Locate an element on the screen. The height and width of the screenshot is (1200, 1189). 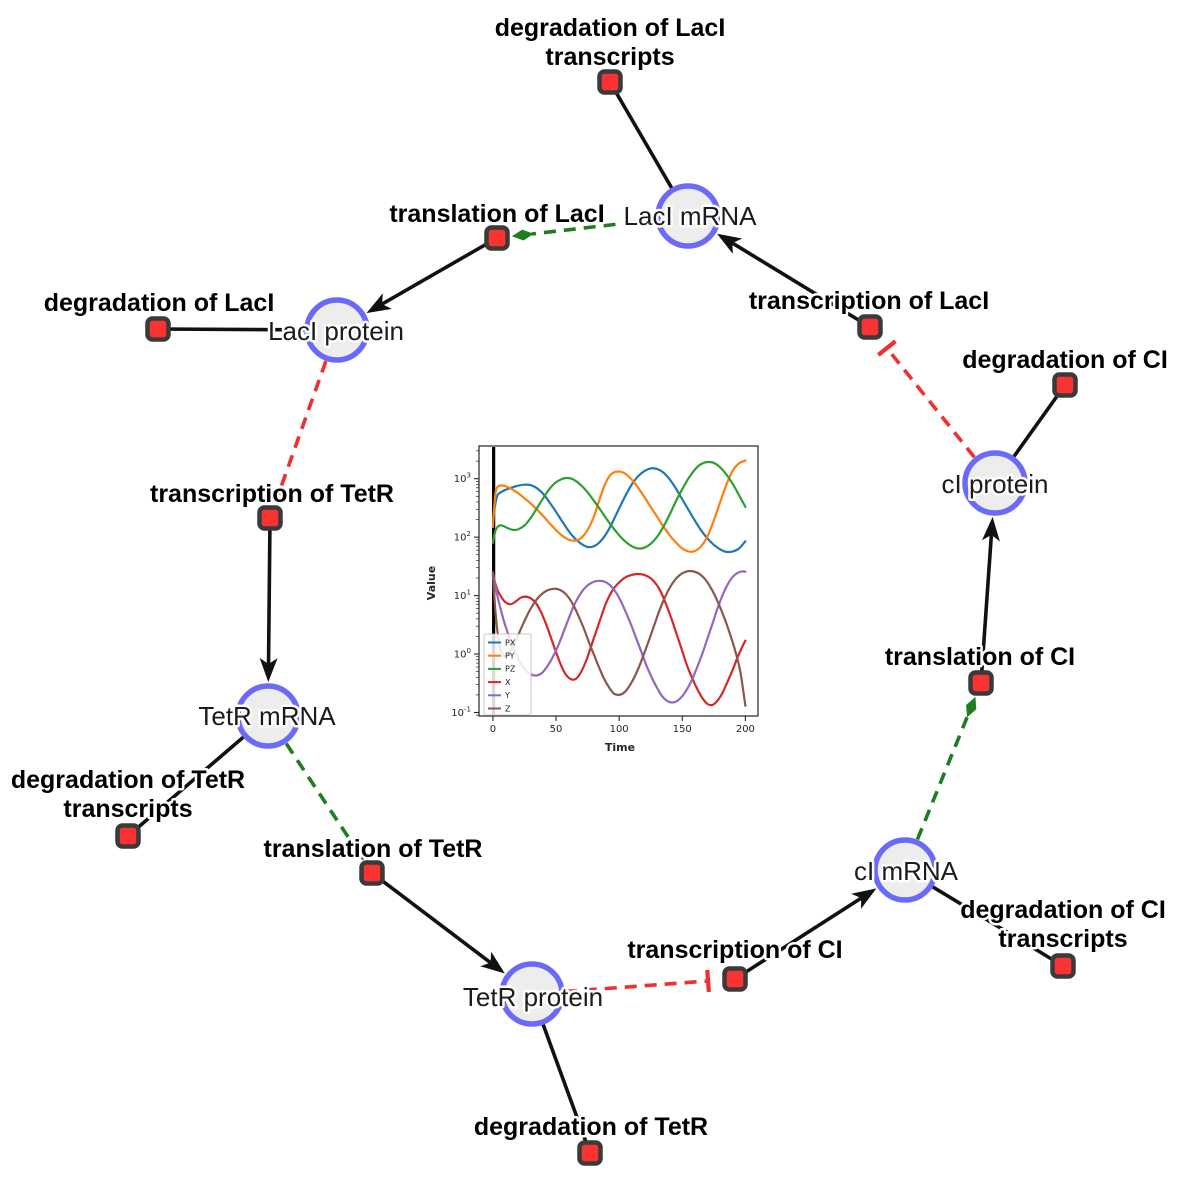
reaction-node-transcription-ci is located at coordinates (735, 979).